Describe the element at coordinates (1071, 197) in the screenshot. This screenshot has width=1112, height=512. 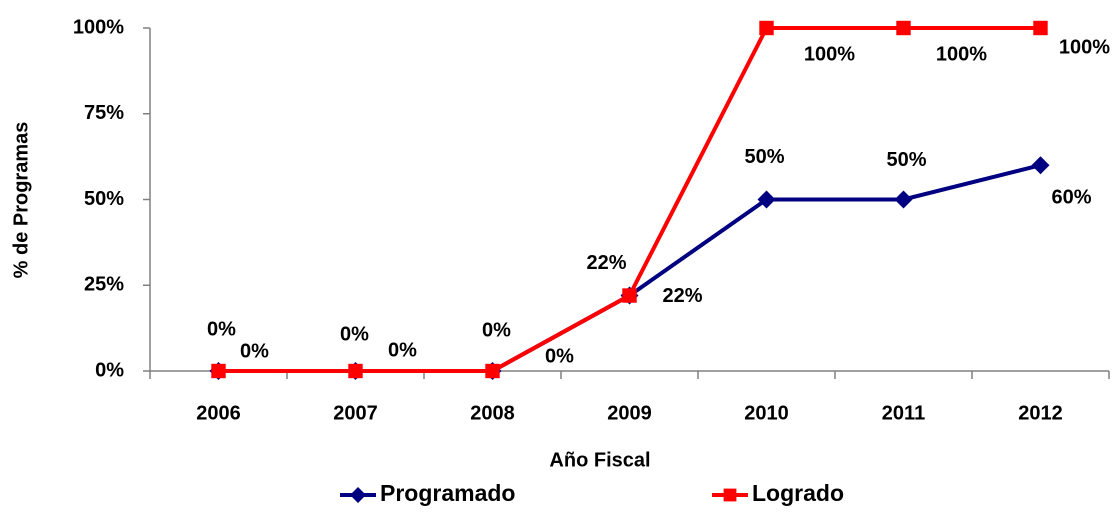
I see `data-label: 60%` at that location.